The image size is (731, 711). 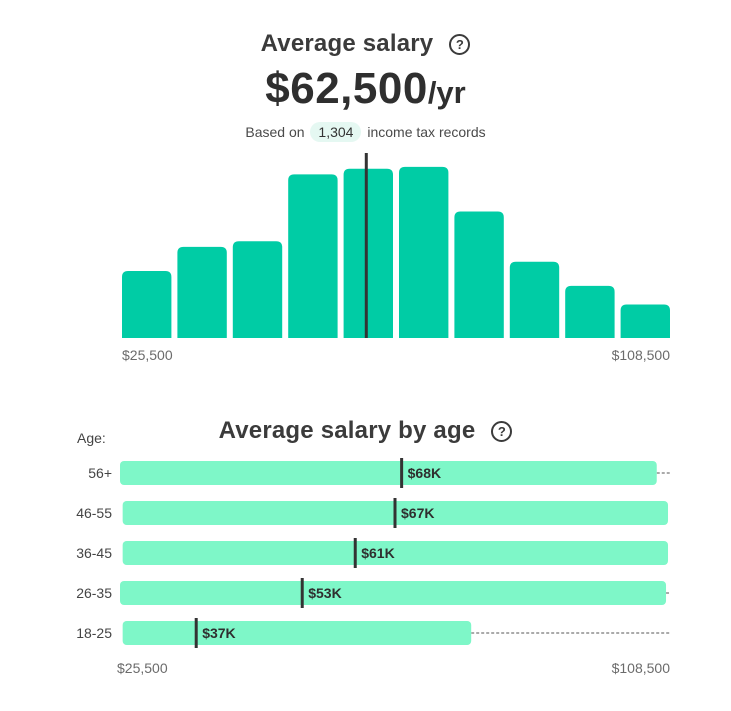 What do you see at coordinates (336, 132) in the screenshot?
I see `record-count-badge: 1,304` at bounding box center [336, 132].